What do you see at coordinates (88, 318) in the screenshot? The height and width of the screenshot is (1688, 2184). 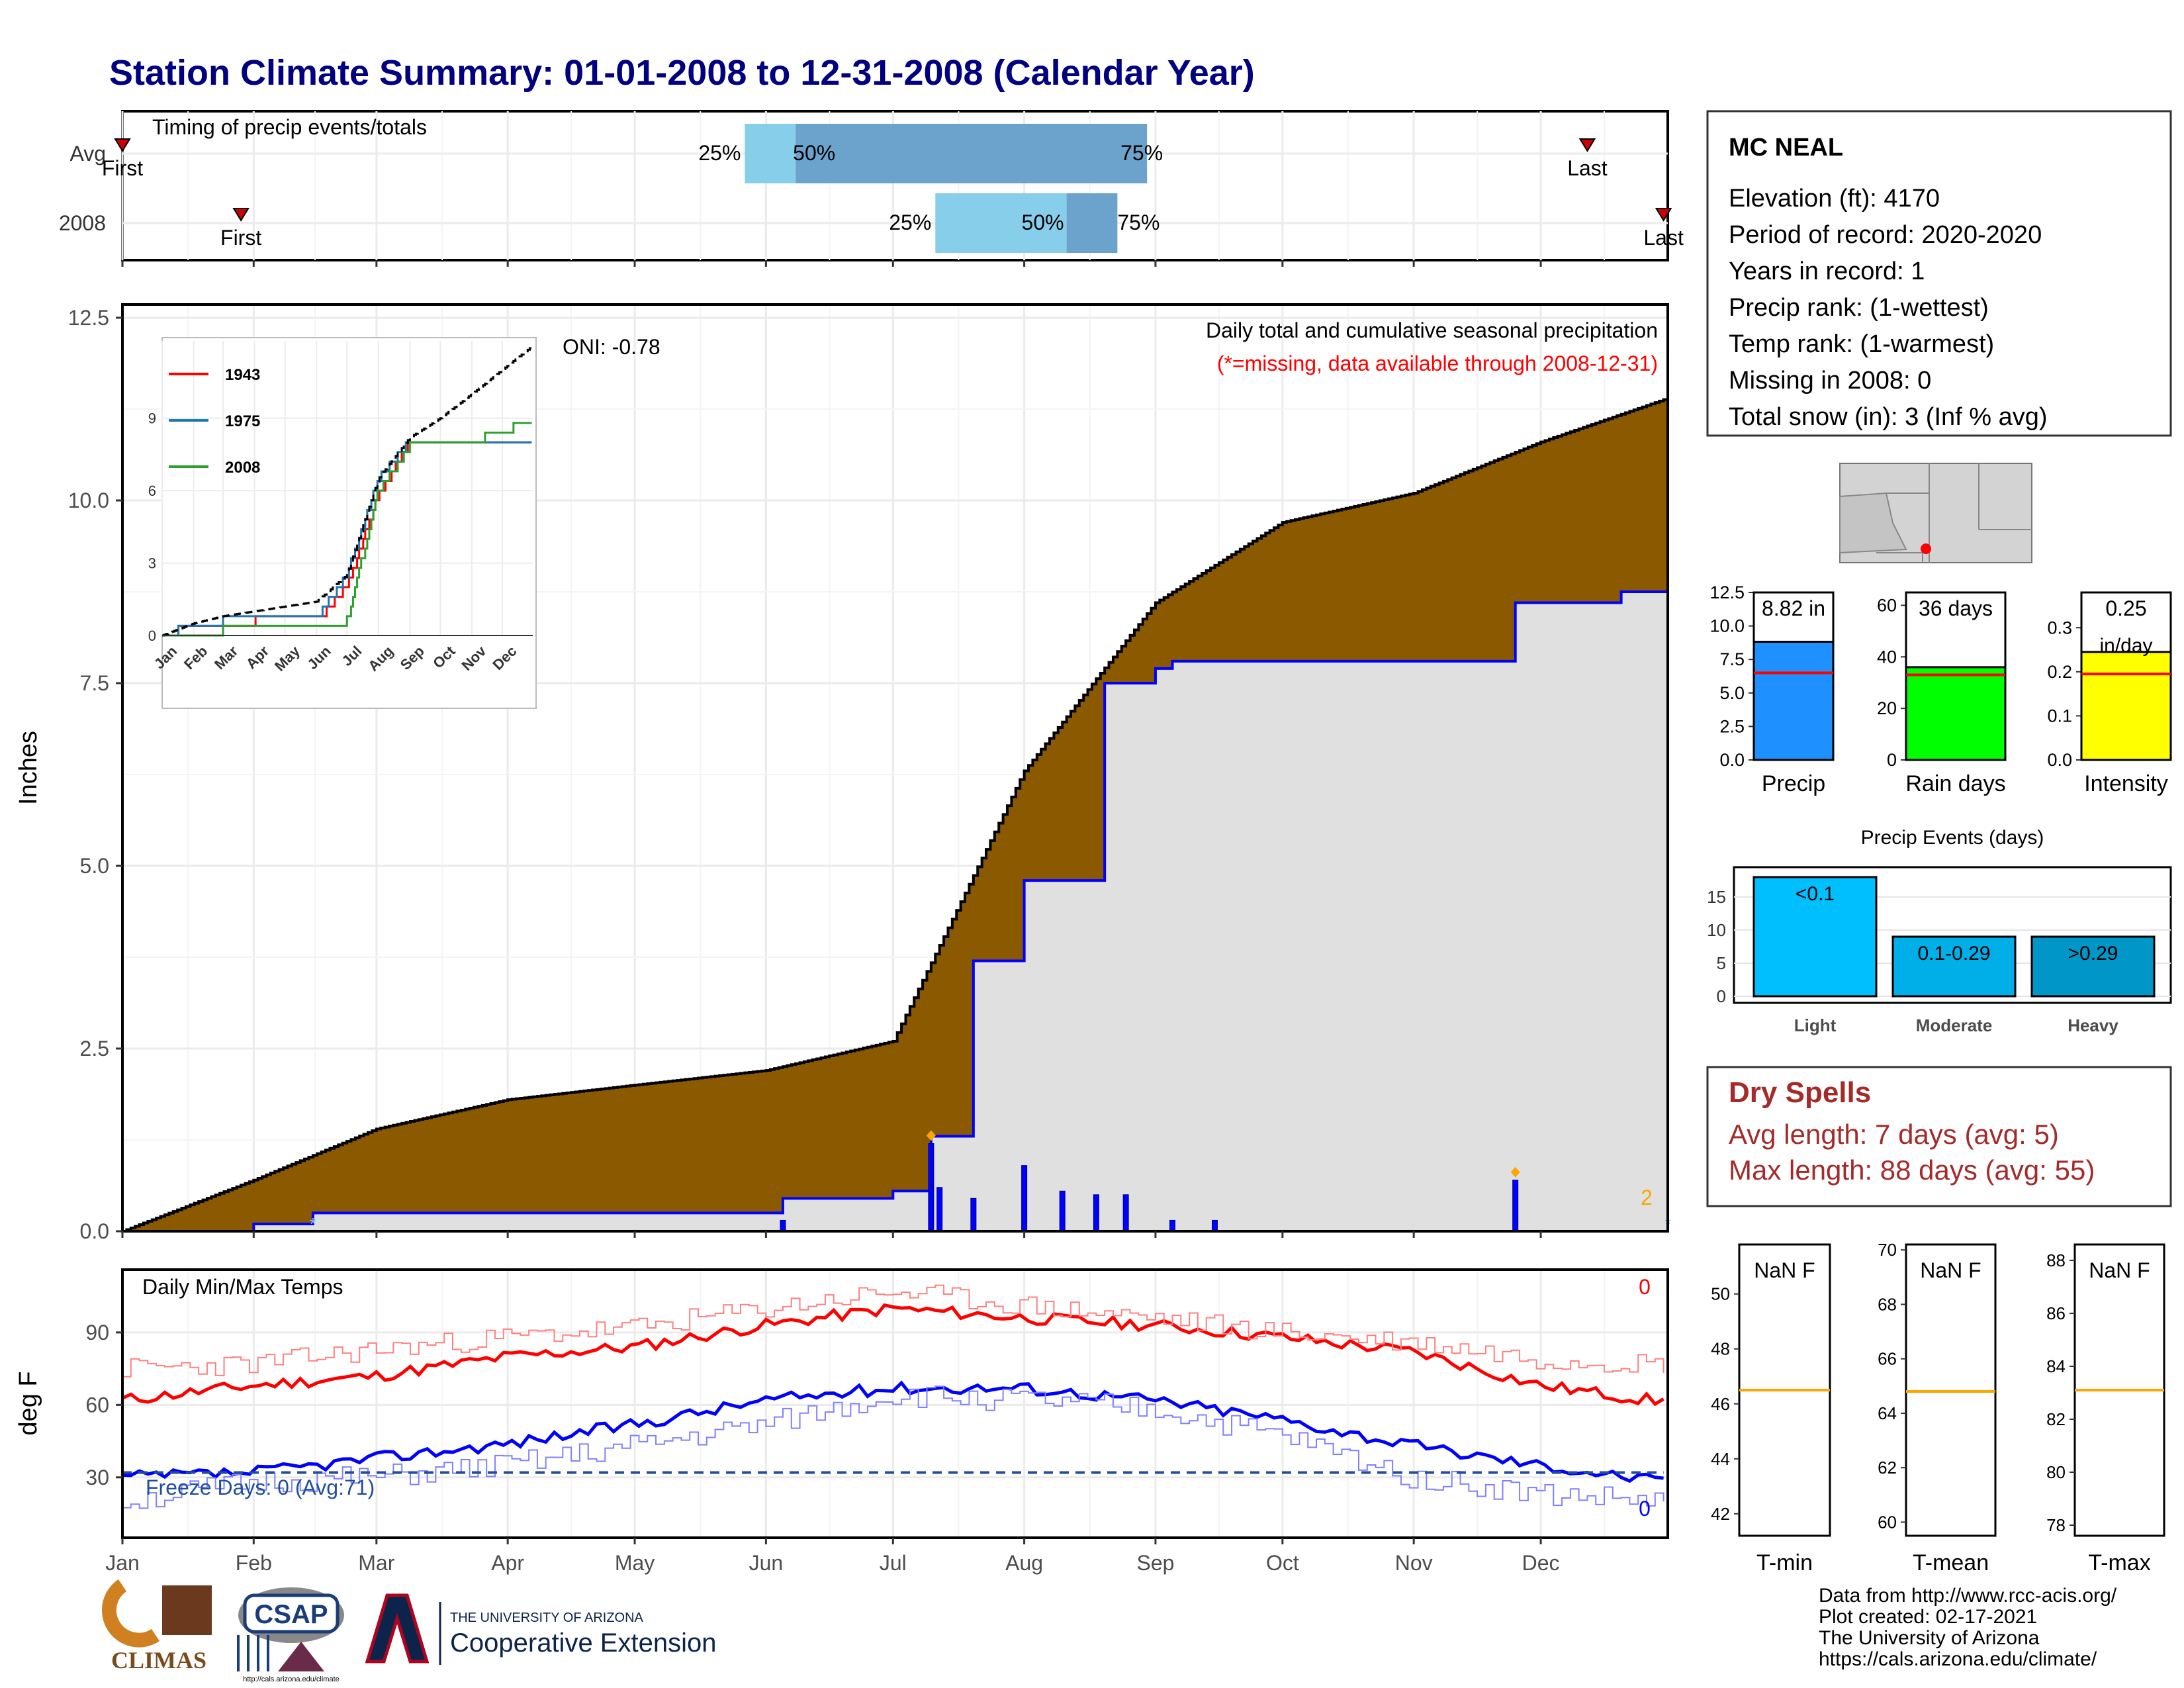 I see `precip-y-tick-label: 12.5` at bounding box center [88, 318].